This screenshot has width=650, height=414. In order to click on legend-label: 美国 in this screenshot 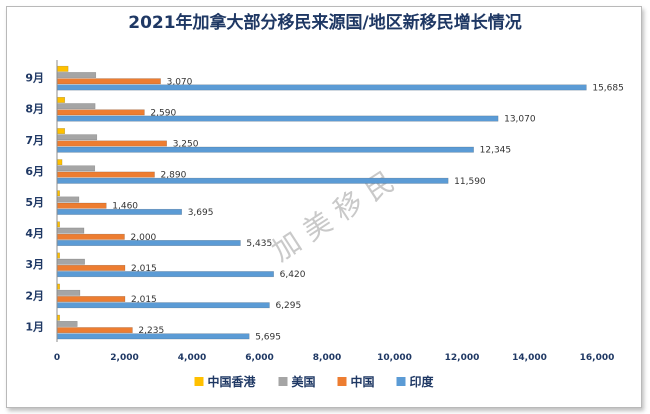, I will do `click(304, 381)`.